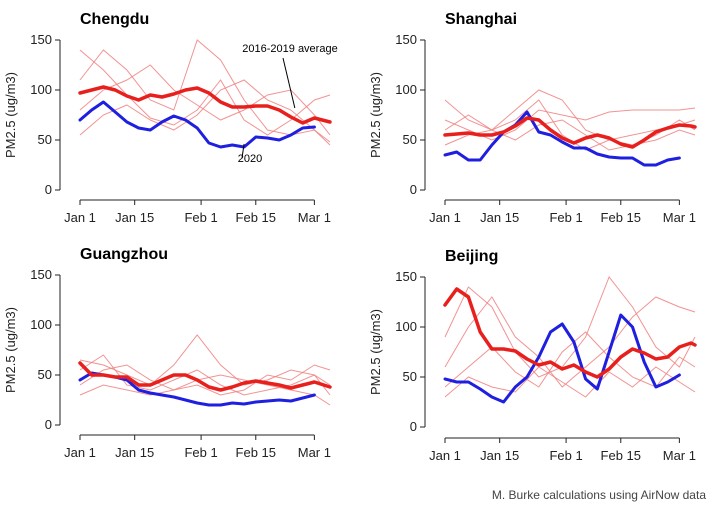  What do you see at coordinates (250, 159) in the screenshot?
I see `annotation-label: 2020` at bounding box center [250, 159].